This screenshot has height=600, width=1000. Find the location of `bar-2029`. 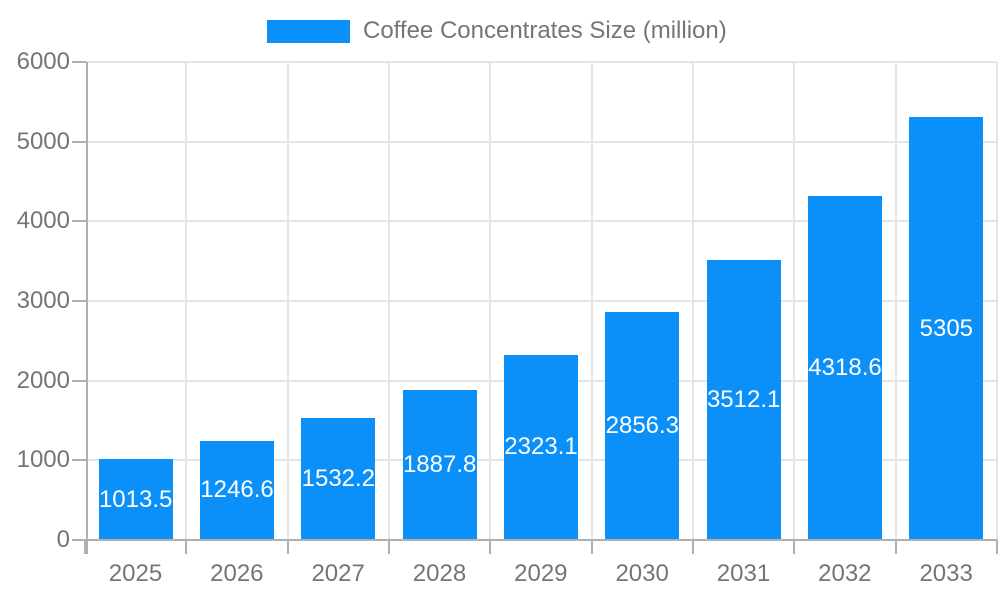

bar-2029 is located at coordinates (541, 447).